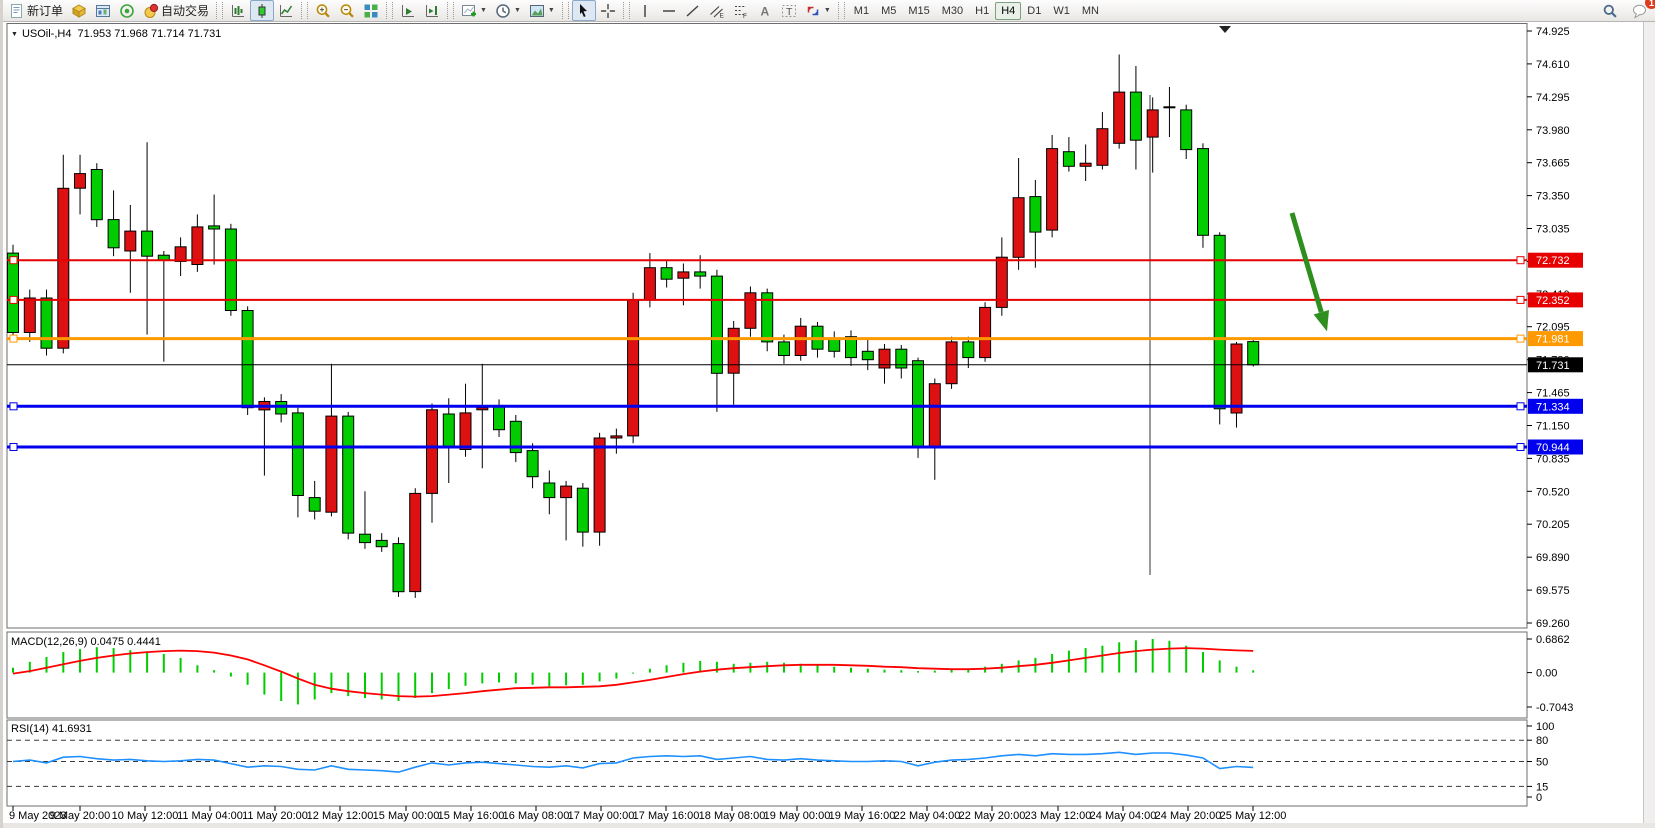 The height and width of the screenshot is (828, 1655). I want to click on bar-chart-icon, so click(238, 10).